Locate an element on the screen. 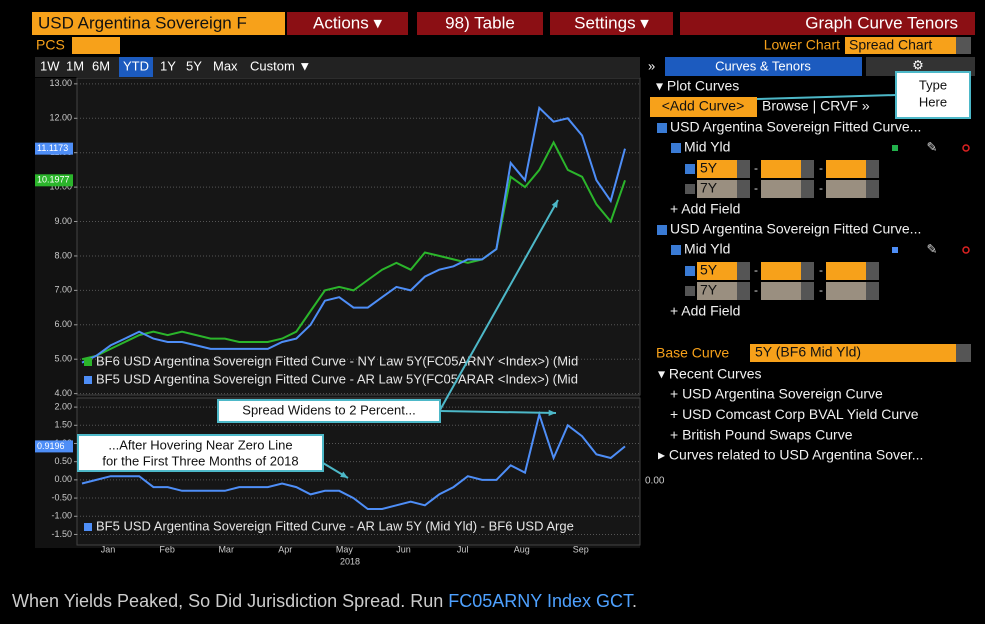 This screenshot has width=985, height=624. x-tick-label: Mar is located at coordinates (226, 549).